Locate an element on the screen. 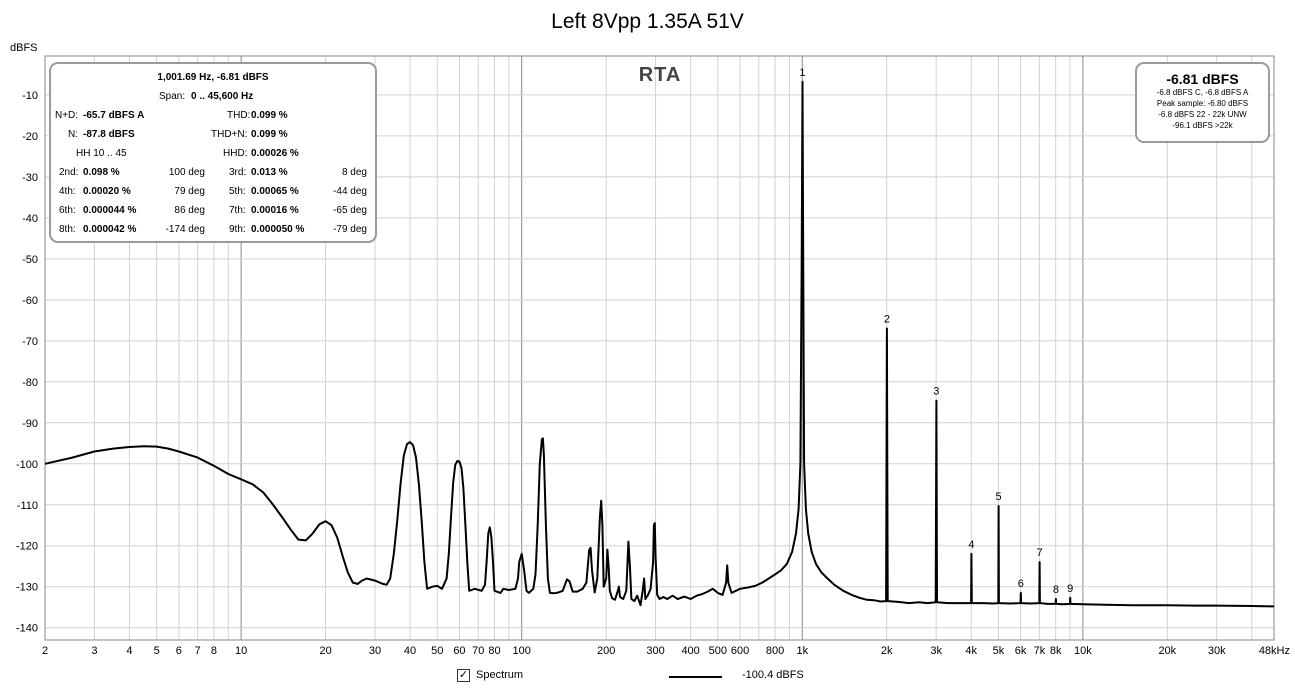  x-tick-label: 70 is located at coordinates (478, 651).